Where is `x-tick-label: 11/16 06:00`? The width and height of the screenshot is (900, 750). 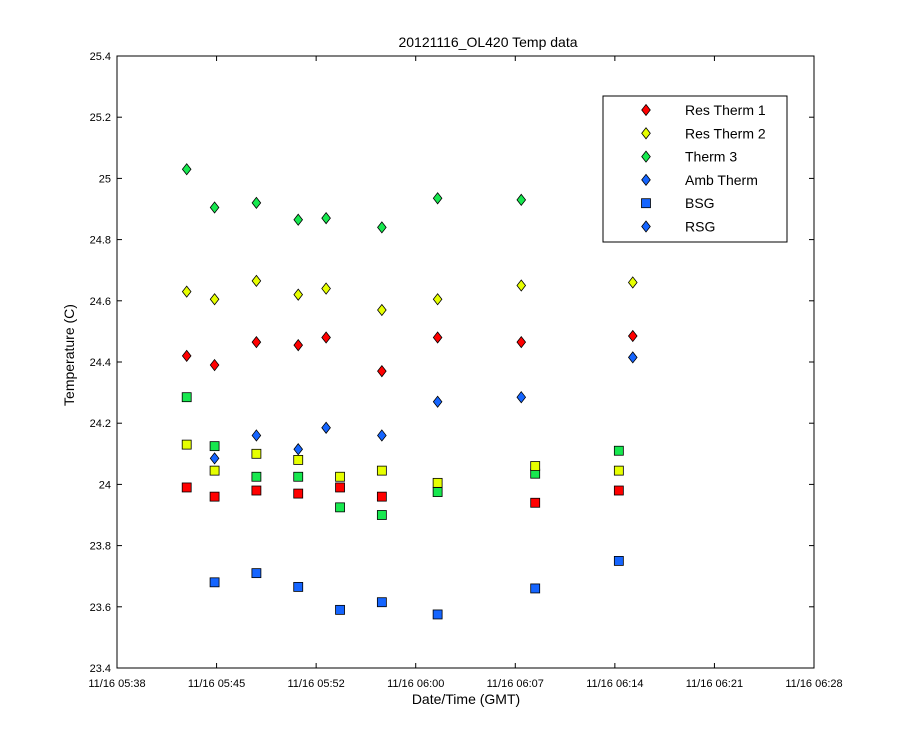 x-tick-label: 11/16 06:00 is located at coordinates (415, 684).